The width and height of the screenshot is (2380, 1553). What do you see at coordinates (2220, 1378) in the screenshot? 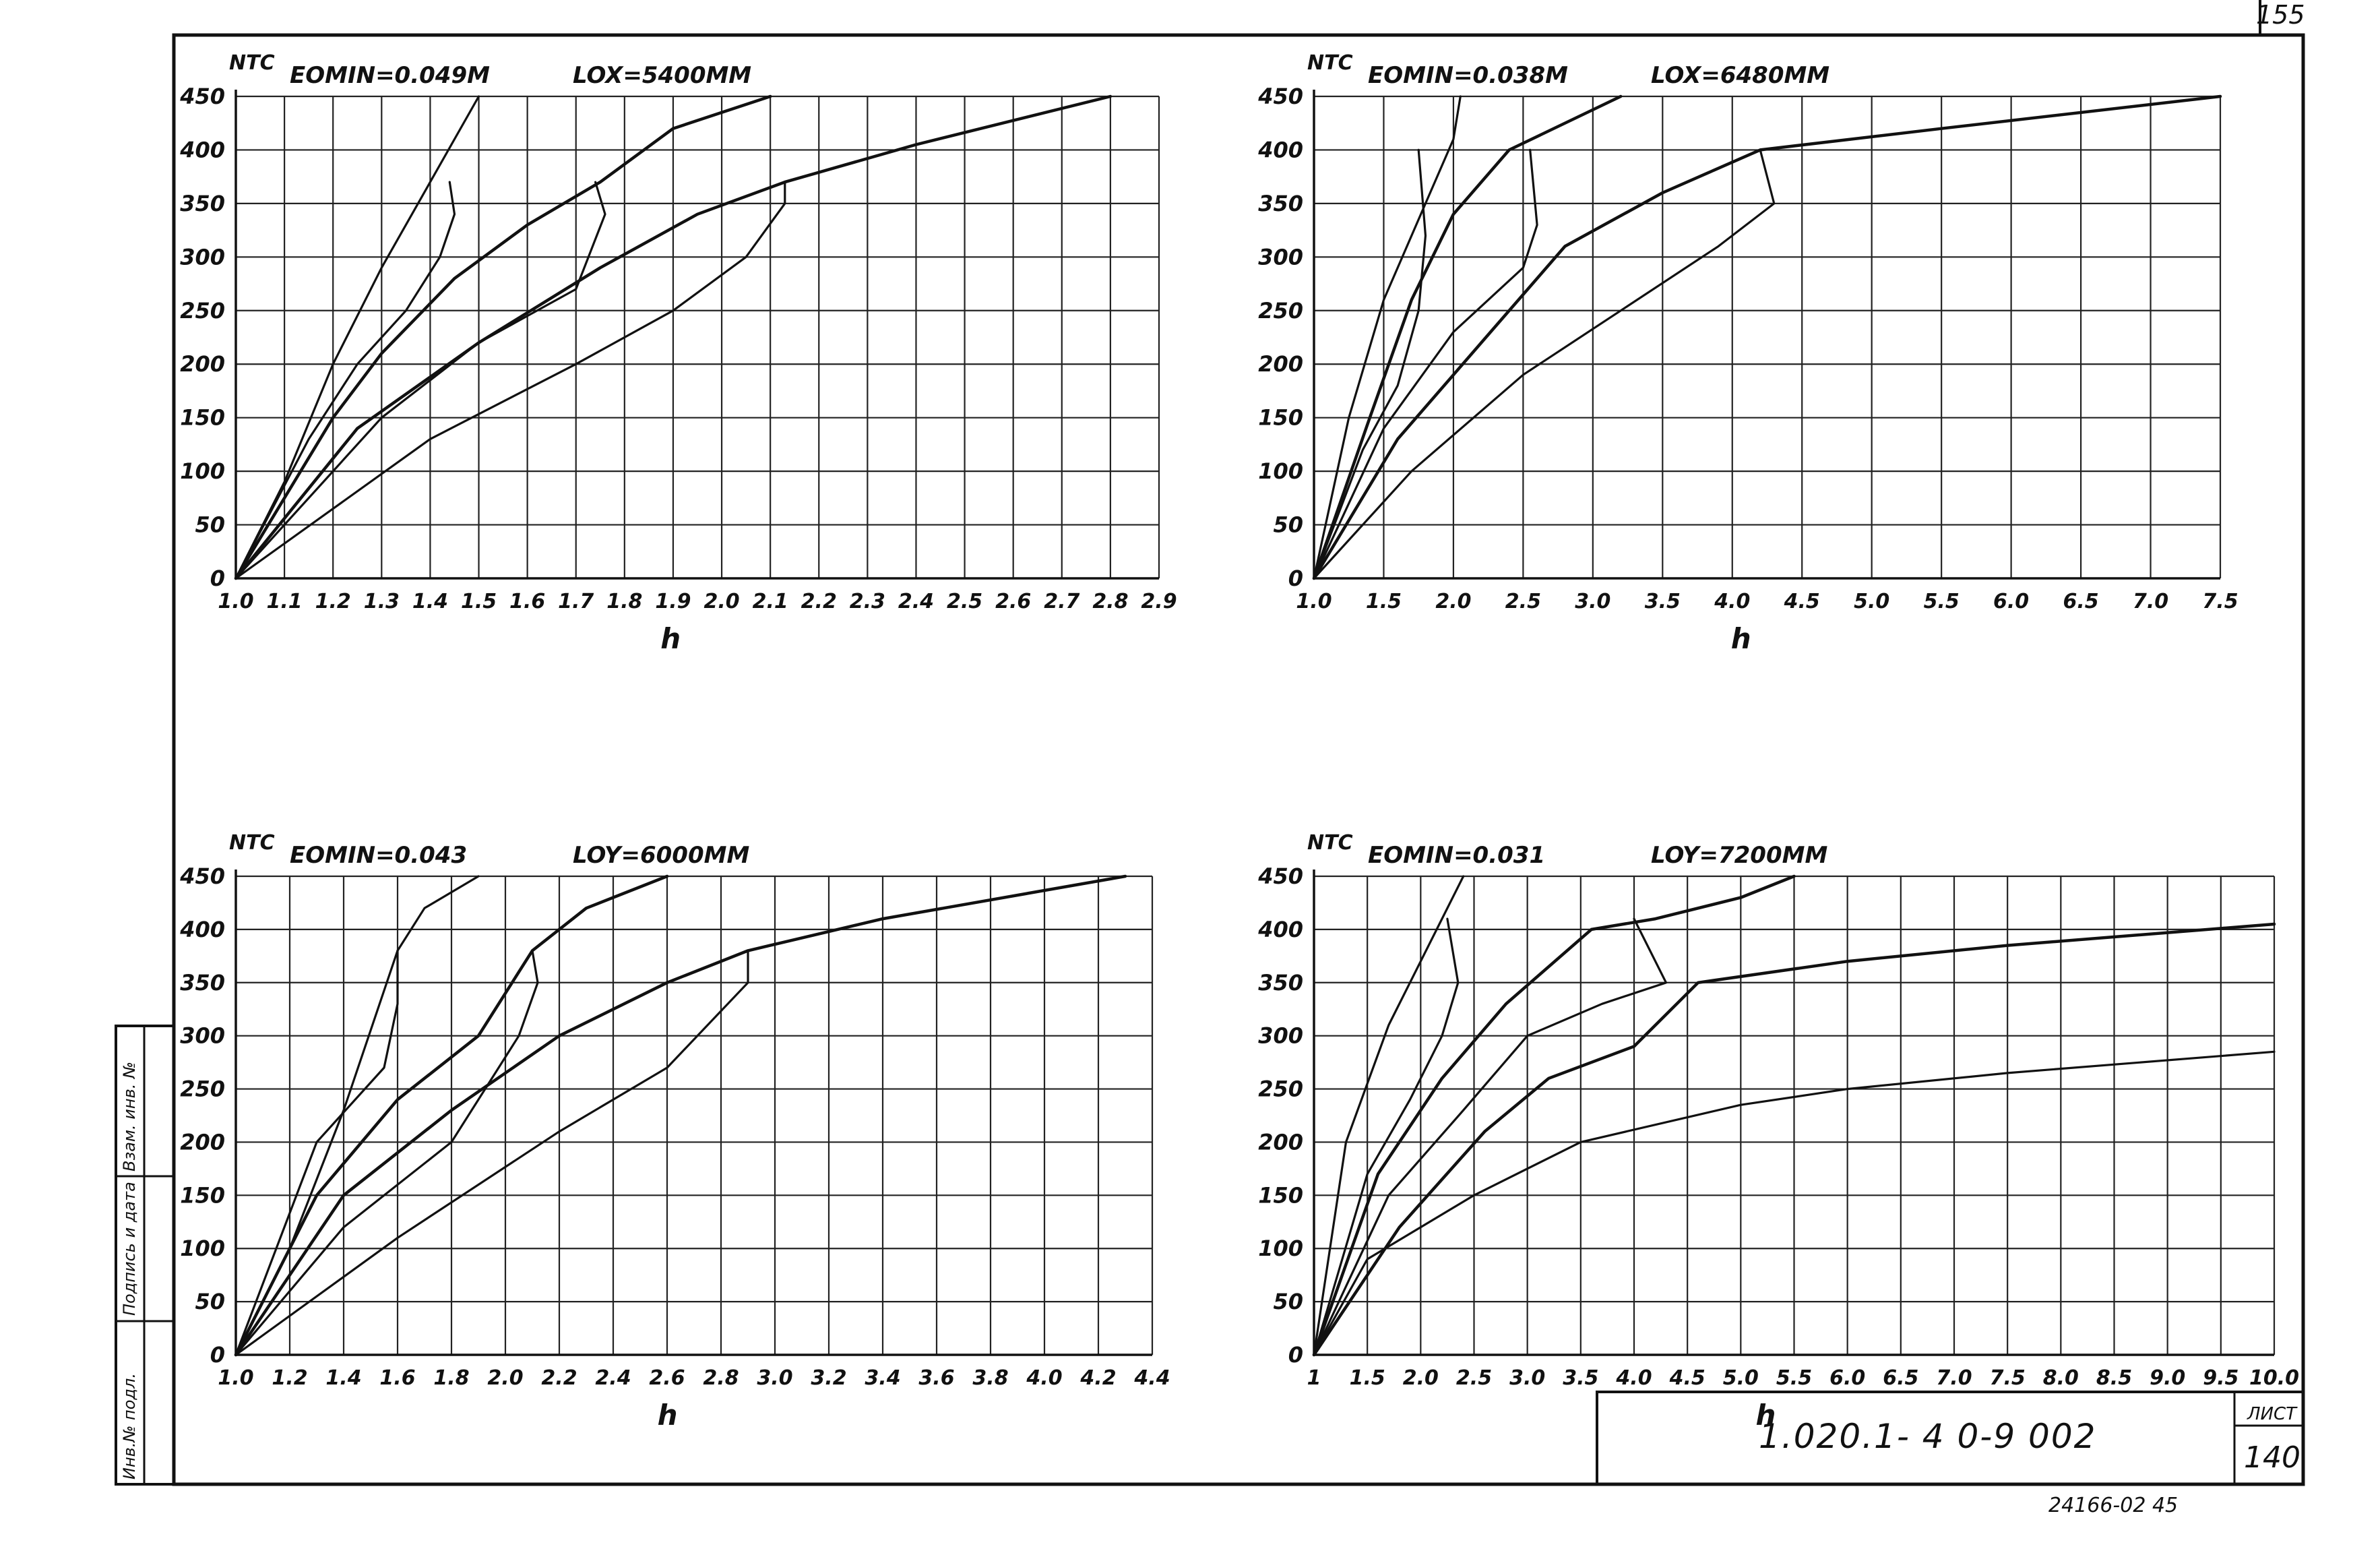
I see `x-tick-label: 9.5` at bounding box center [2220, 1378].